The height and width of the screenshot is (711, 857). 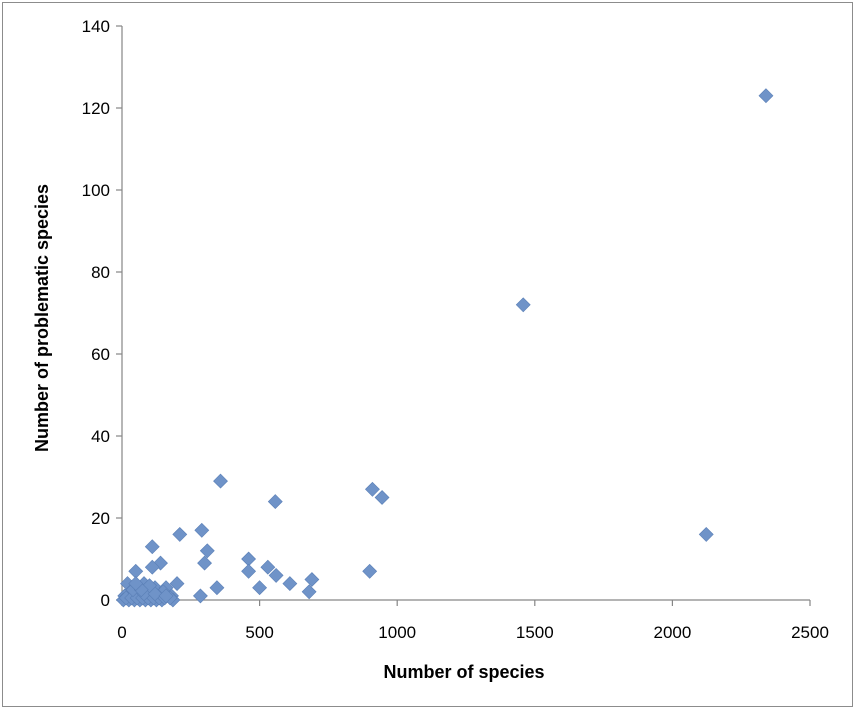 What do you see at coordinates (463, 672) in the screenshot?
I see `x-axis-title: Number of species` at bounding box center [463, 672].